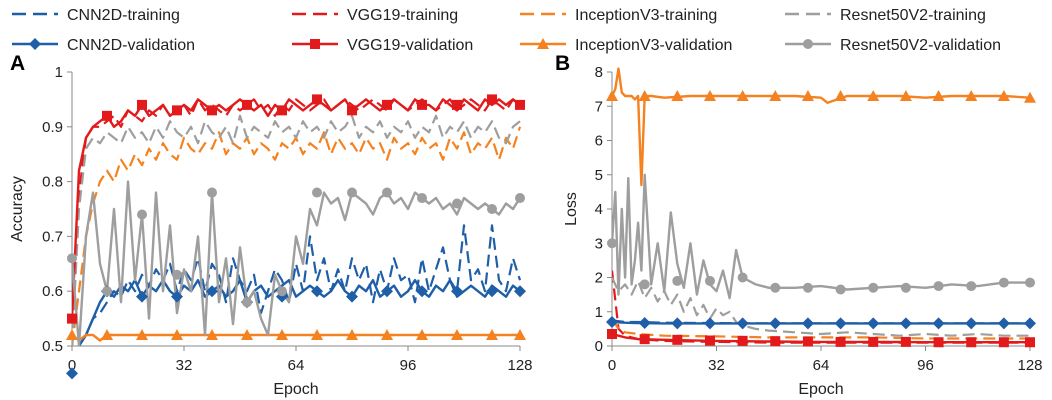 The width and height of the screenshot is (1052, 400). Describe the element at coordinates (626, 45) in the screenshot. I see `legend-entry-inc_v: InceptionV3-validation` at that location.